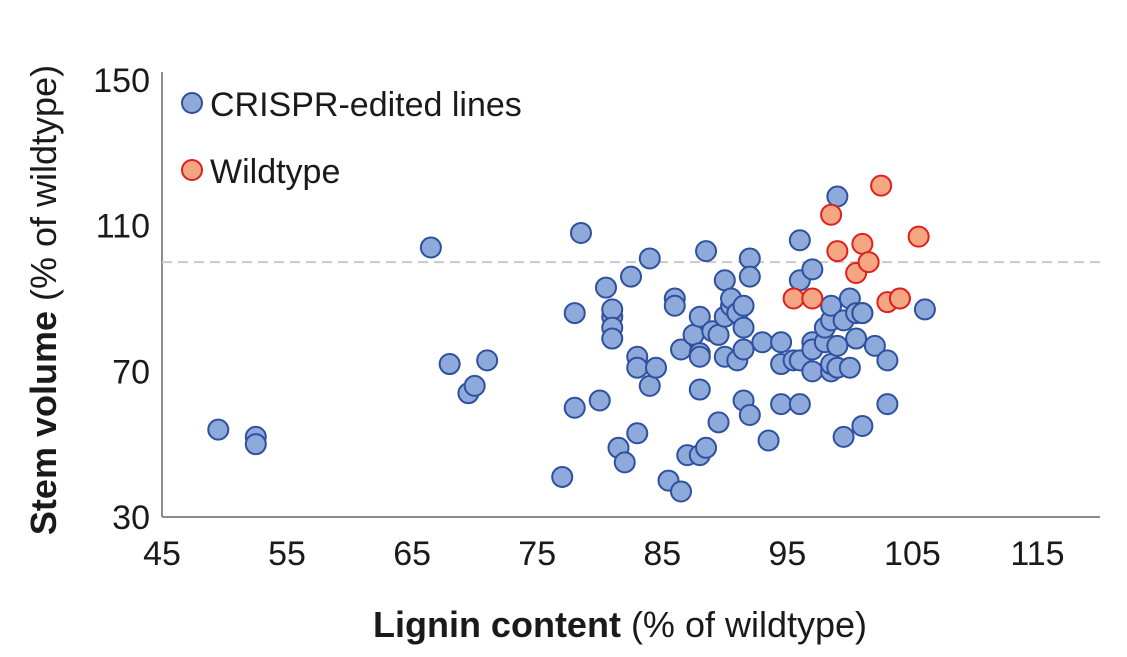 The height and width of the screenshot is (657, 1127). Describe the element at coordinates (192, 170) in the screenshot. I see `legend-marker-wildtype` at that location.